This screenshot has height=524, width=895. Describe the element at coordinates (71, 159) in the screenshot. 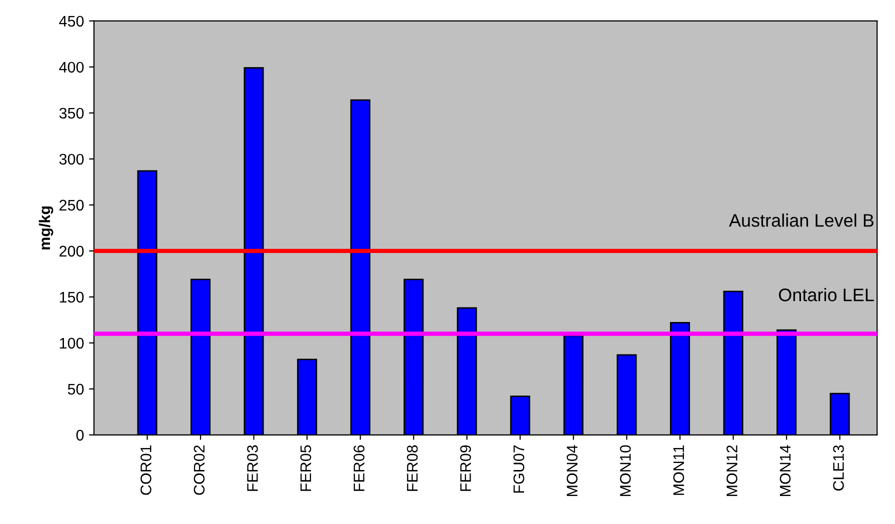

I see `y-tick-label: 300` at that location.